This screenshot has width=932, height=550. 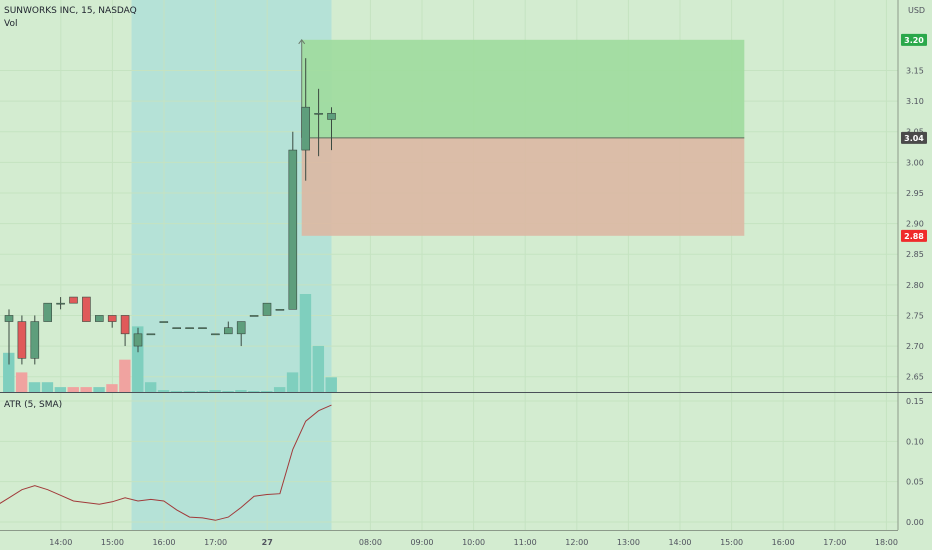 What do you see at coordinates (33, 405) in the screenshot?
I see `atr-legend-label: ATR (5, SMA)` at bounding box center [33, 405].